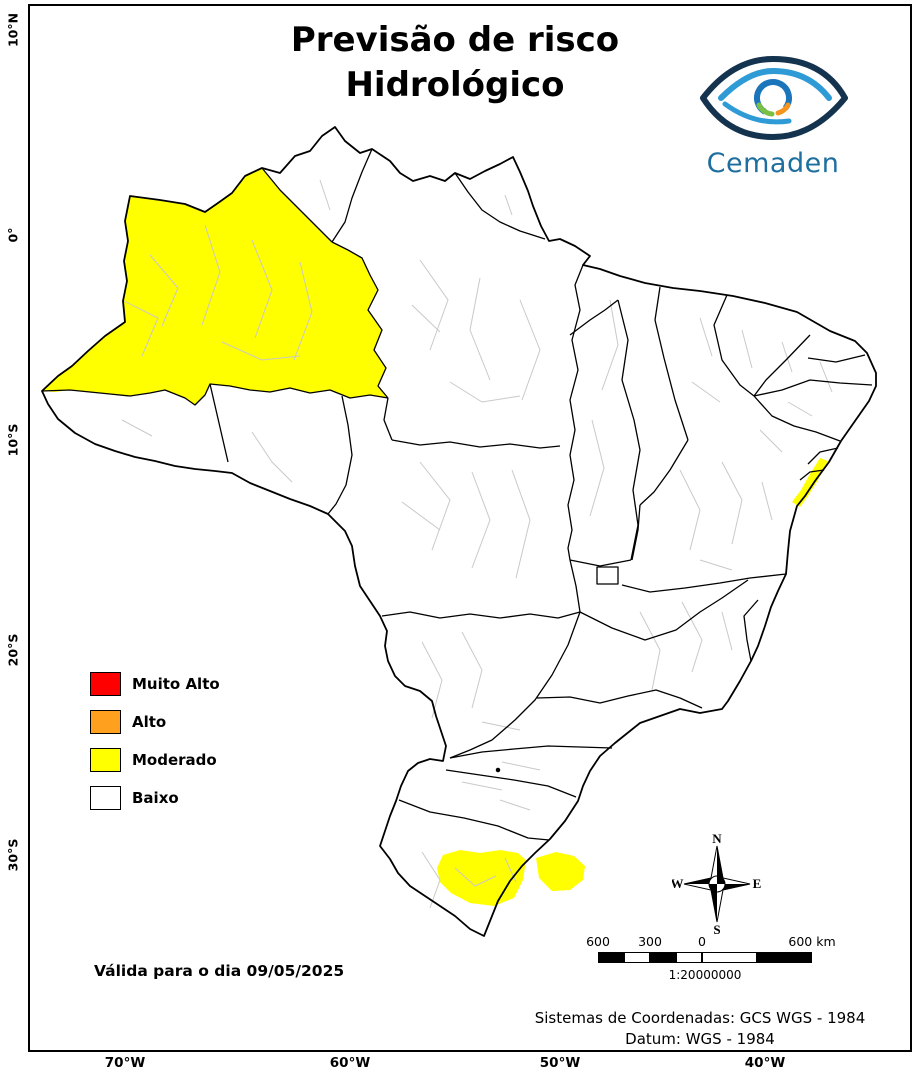 The width and height of the screenshot is (916, 1080). I want to click on distrito-federal-outline, so click(607, 575).